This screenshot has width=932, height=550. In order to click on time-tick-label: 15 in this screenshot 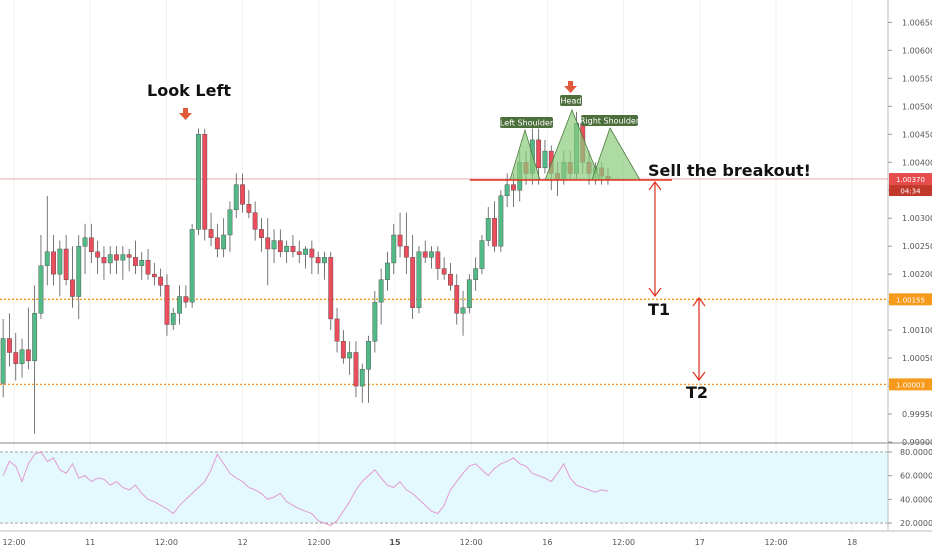, I will do `click(395, 542)`.